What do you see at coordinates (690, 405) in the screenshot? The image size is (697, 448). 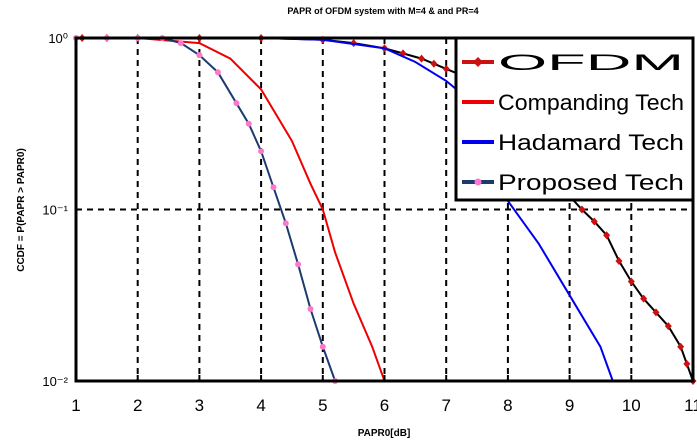 I see `x-tick-label: 11` at bounding box center [690, 405].